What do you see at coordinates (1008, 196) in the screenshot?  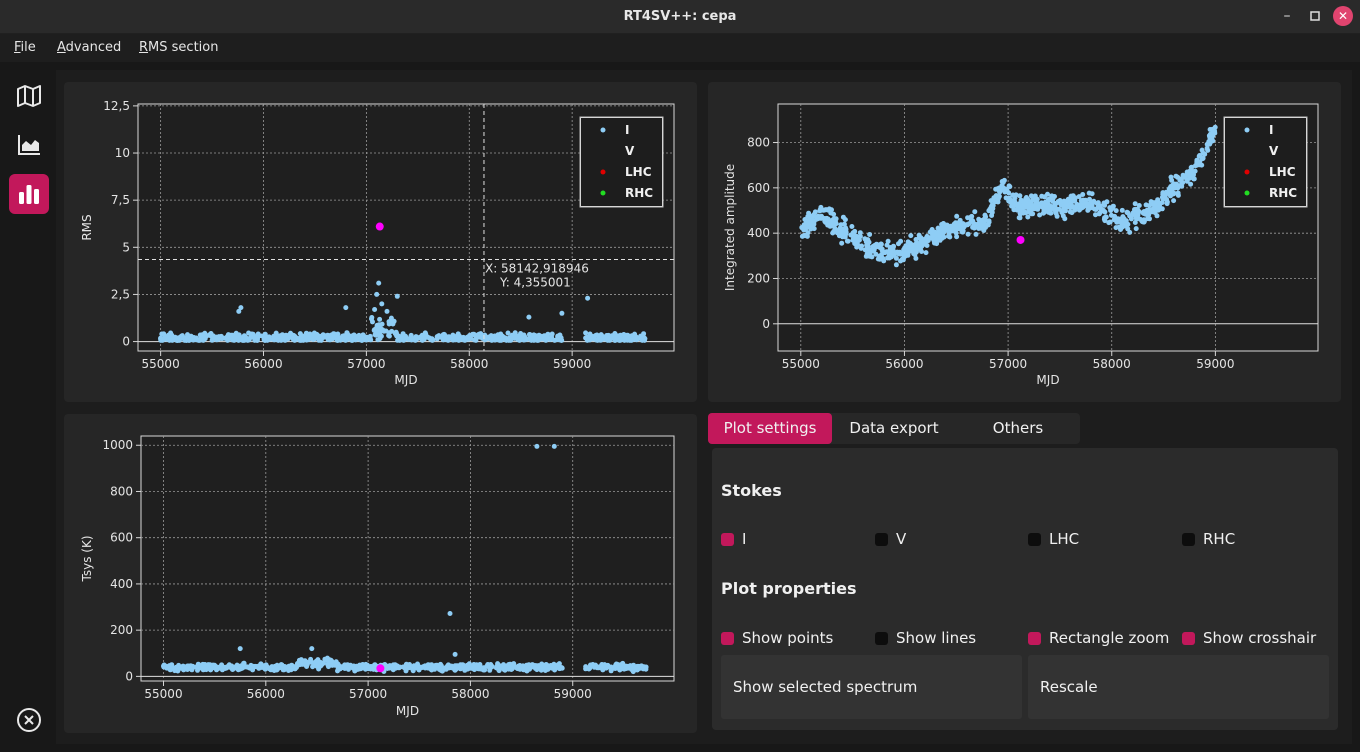 I see `series-I` at bounding box center [1008, 196].